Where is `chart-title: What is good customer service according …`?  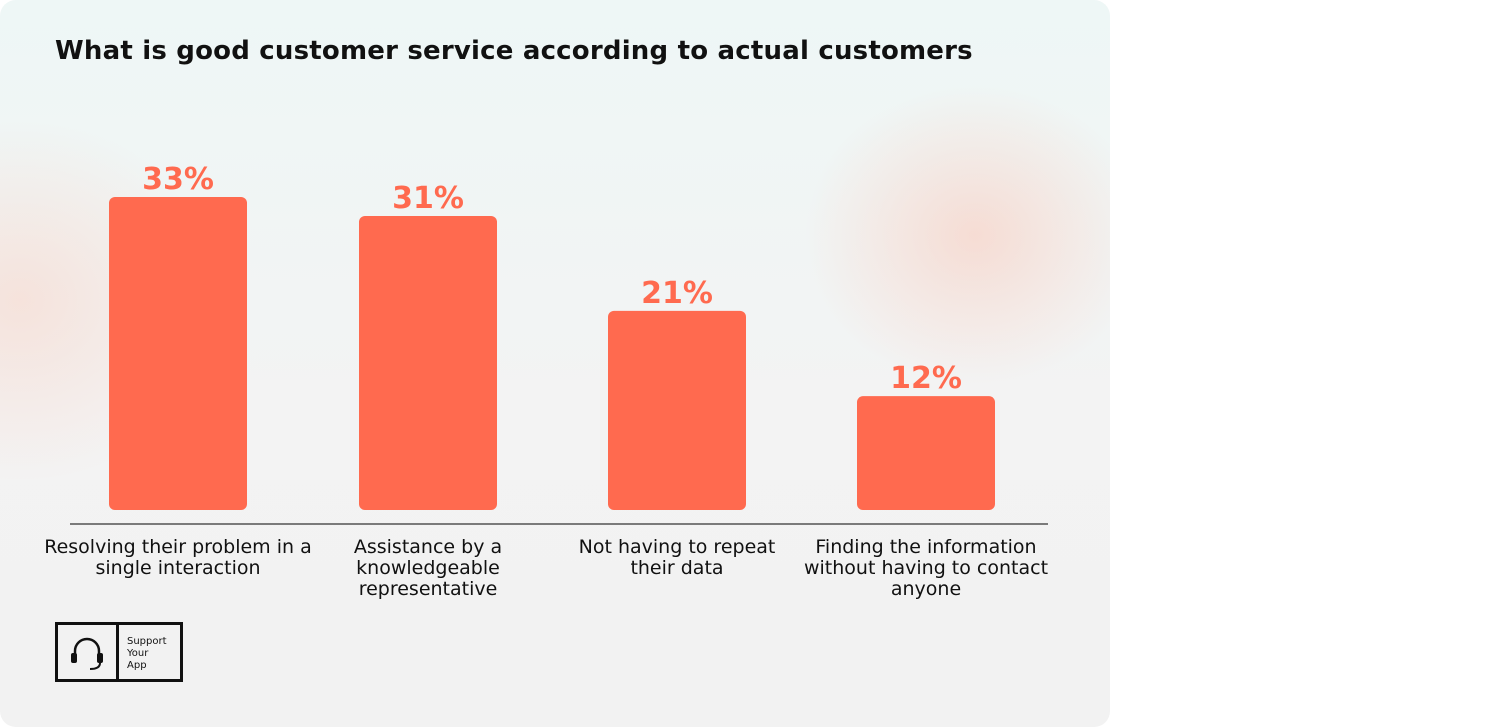 chart-title: What is good customer service according … is located at coordinates (514, 51).